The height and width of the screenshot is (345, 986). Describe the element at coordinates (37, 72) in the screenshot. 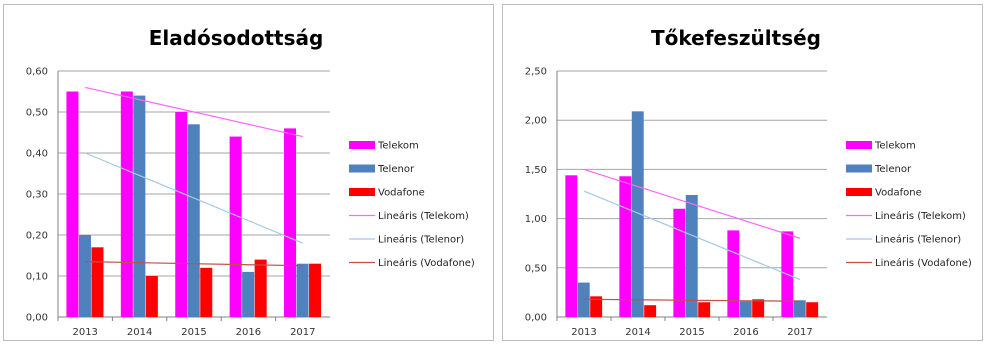

I see `y-tick-label: 0,60` at that location.